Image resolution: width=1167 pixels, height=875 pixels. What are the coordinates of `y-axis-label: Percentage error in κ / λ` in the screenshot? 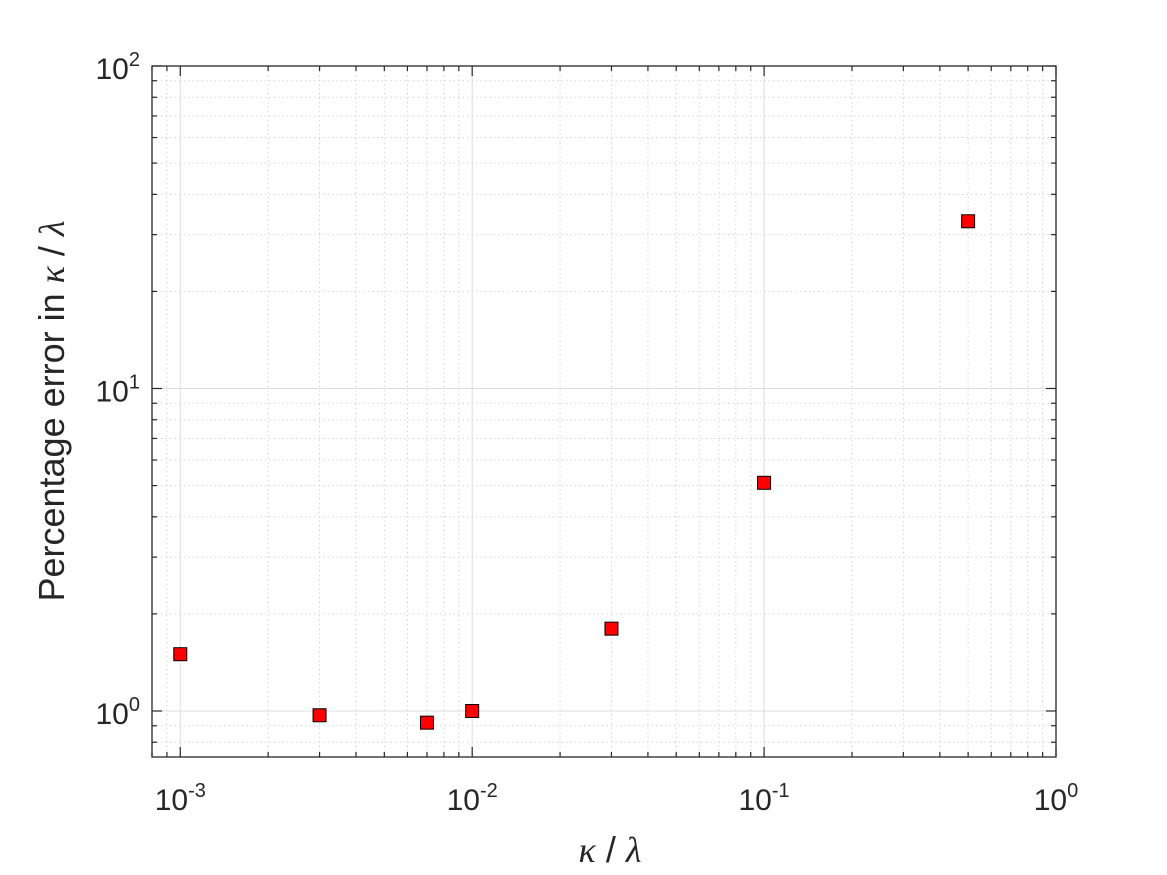 It's located at (51, 410).